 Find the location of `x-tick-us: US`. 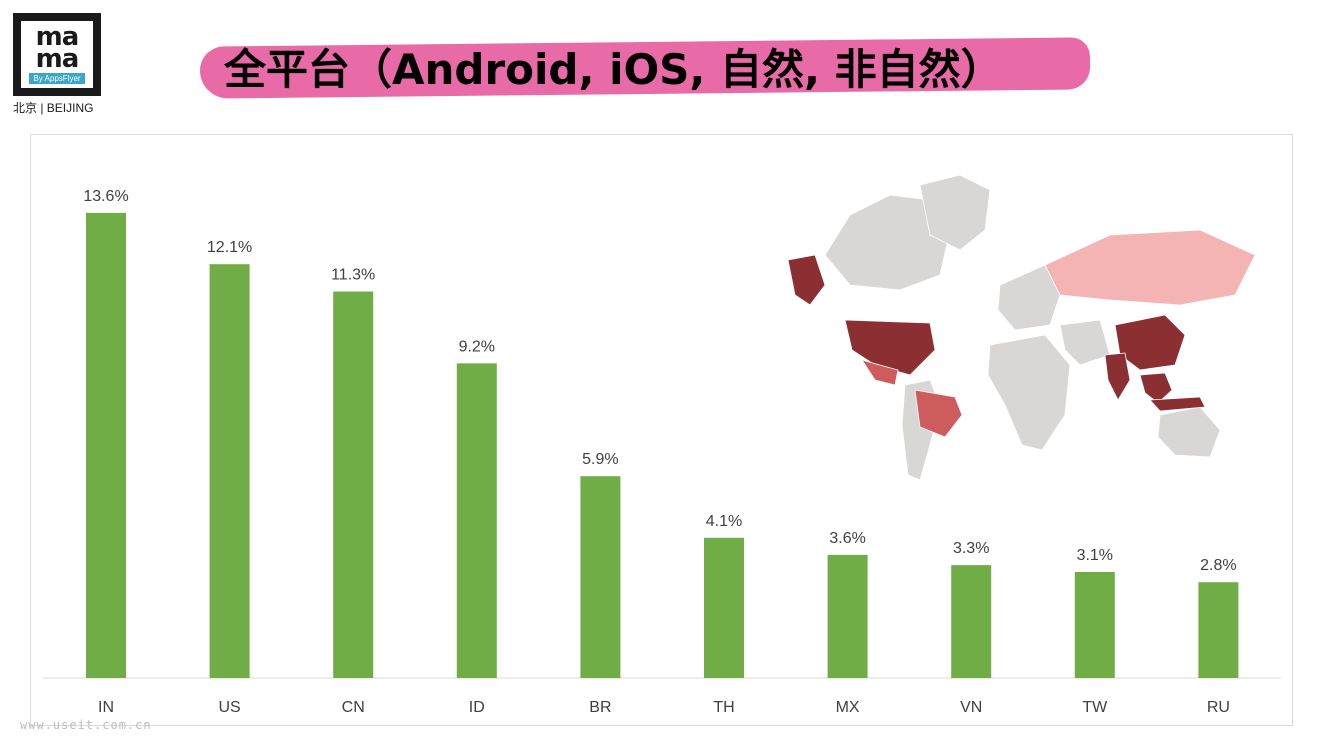

x-tick-us: US is located at coordinates (229, 707).